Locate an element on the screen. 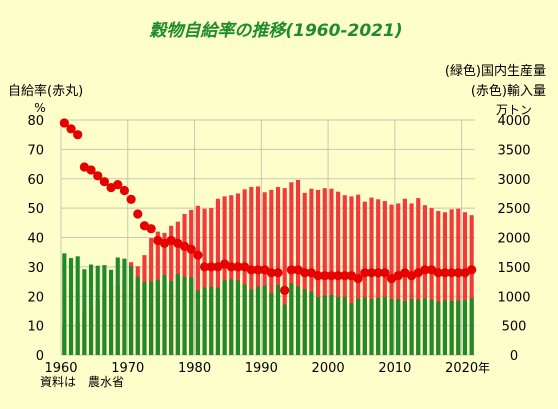  left-tick-label: 70 is located at coordinates (35, 150).